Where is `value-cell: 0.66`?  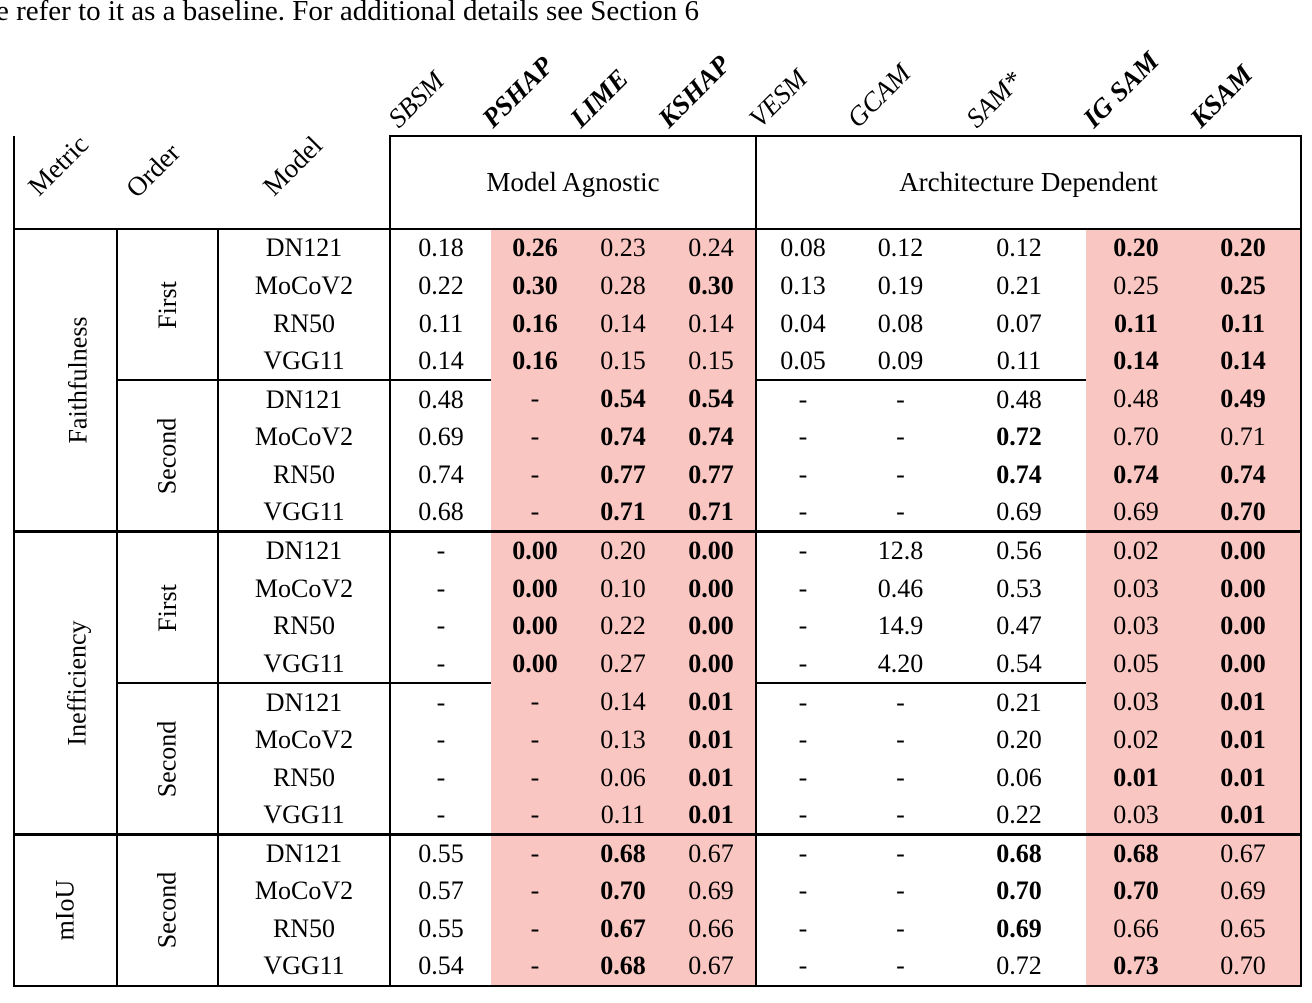
value-cell: 0.66 is located at coordinates (1136, 929).